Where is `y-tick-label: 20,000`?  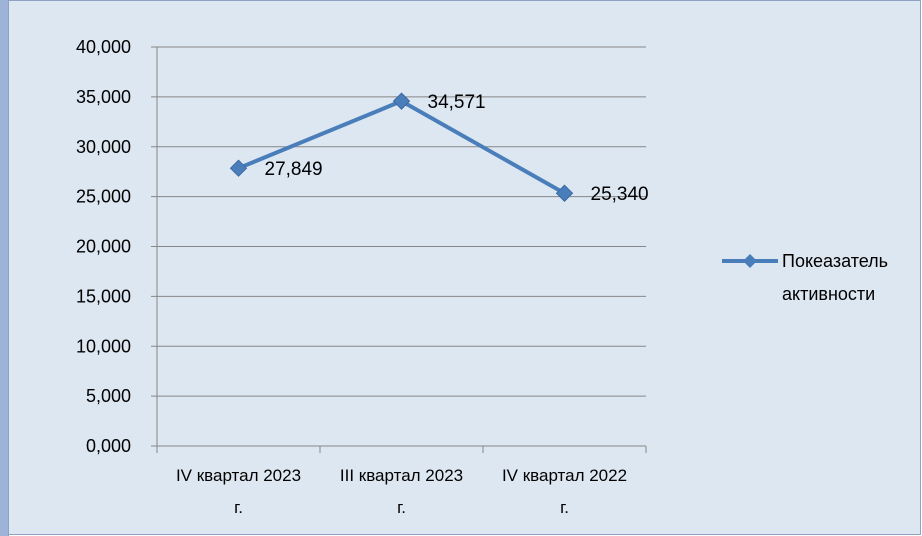 y-tick-label: 20,000 is located at coordinates (103, 247).